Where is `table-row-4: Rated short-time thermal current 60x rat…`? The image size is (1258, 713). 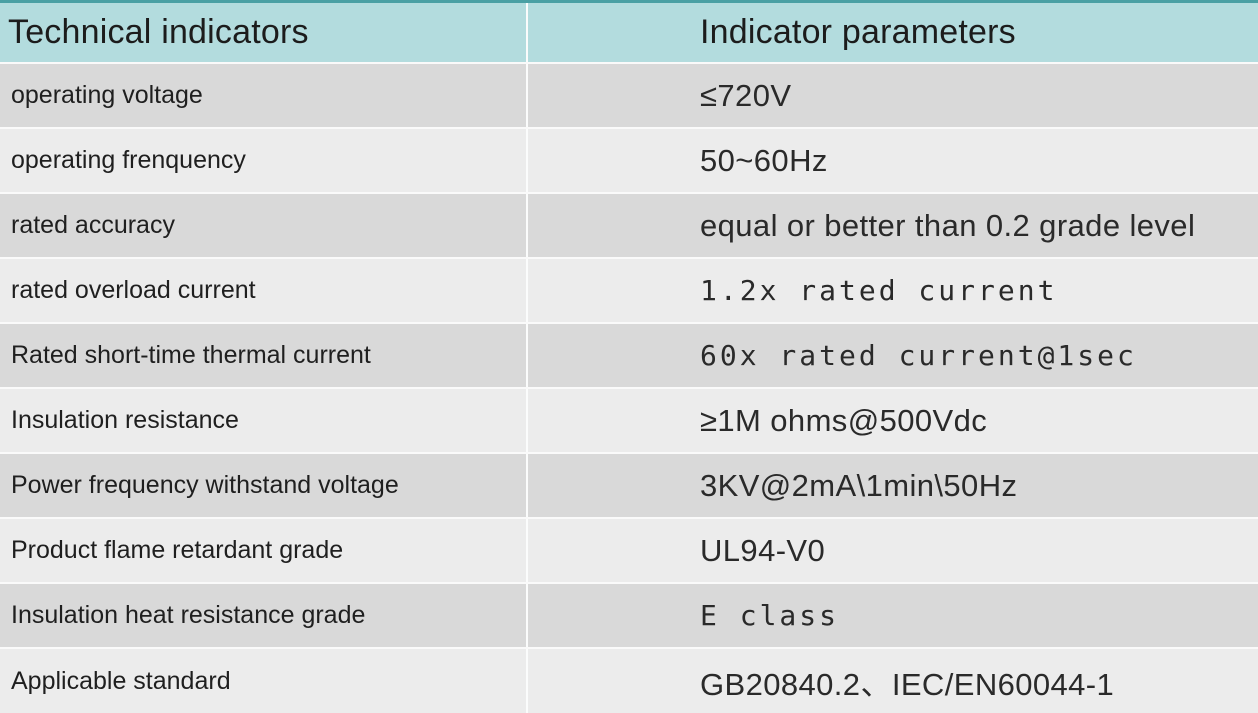 table-row-4: Rated short-time thermal current 60x rat… is located at coordinates (629, 354).